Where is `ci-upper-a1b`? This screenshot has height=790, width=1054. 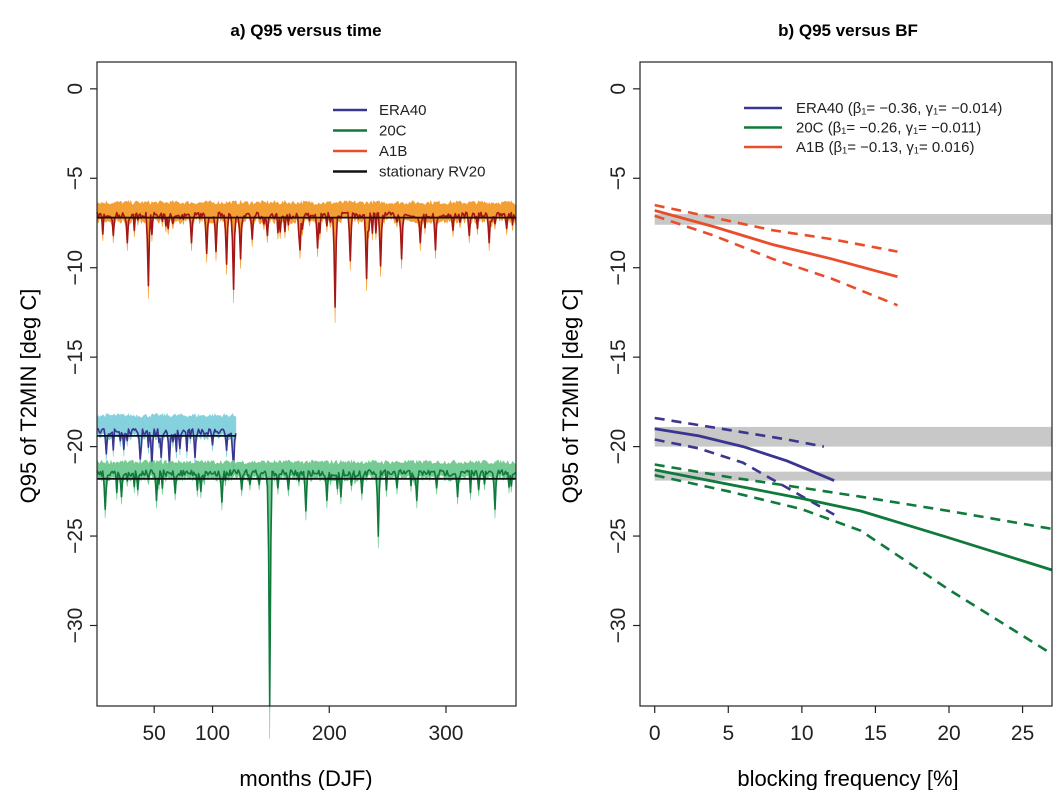
ci-upper-a1b is located at coordinates (776, 228).